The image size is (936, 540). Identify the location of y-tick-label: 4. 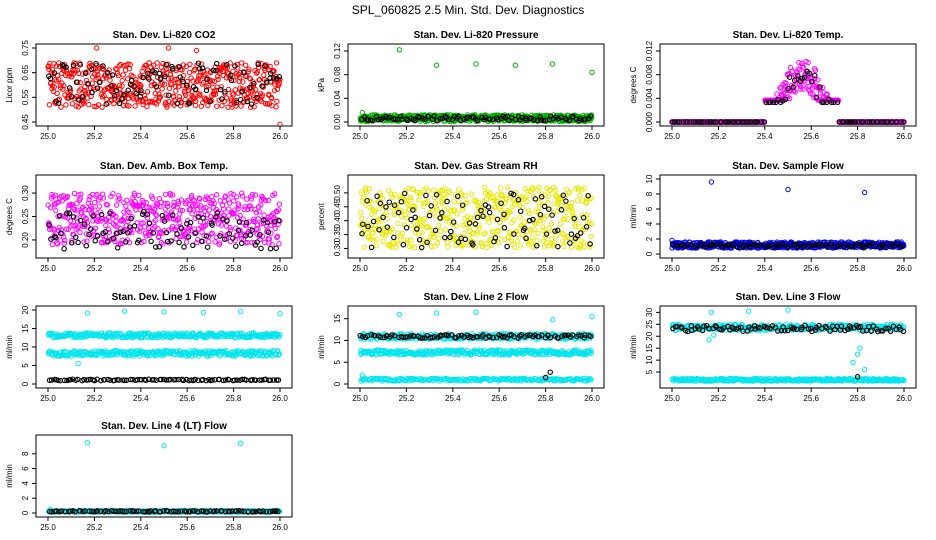
(649, 223).